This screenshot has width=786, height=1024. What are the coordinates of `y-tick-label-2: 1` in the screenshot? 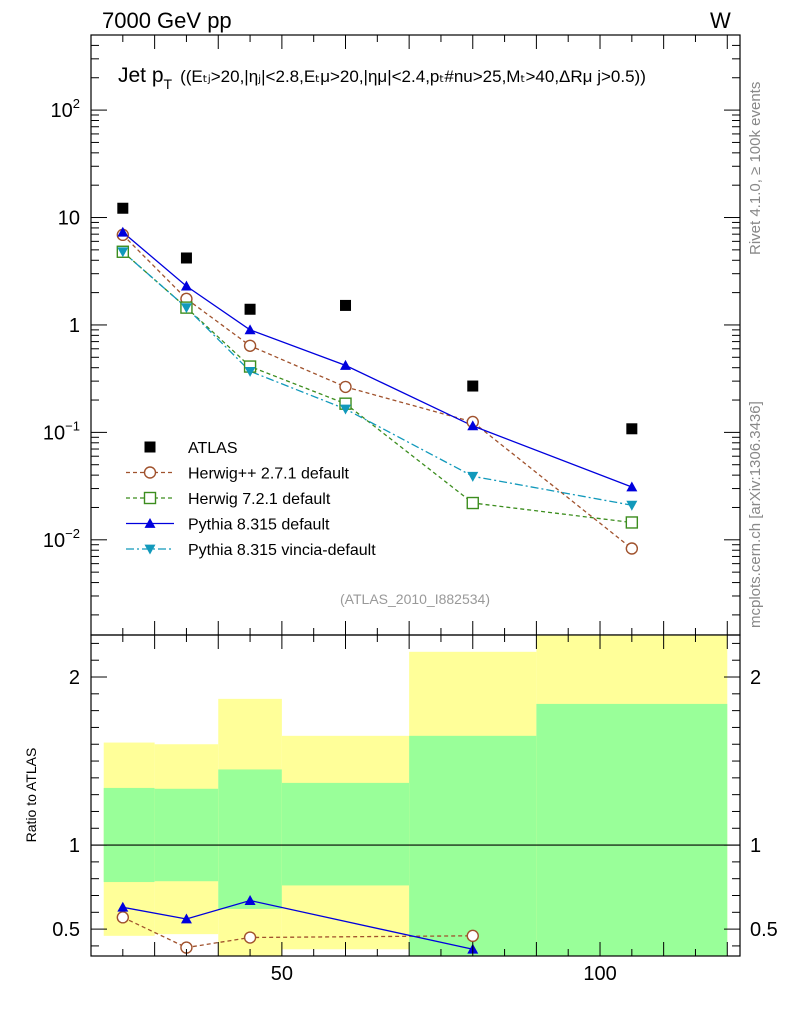 It's located at (74, 326).